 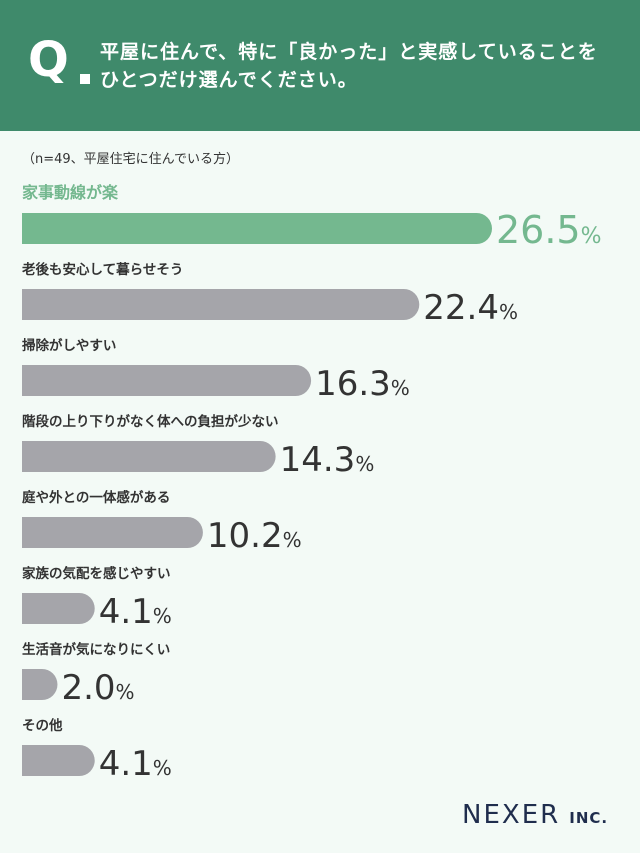 I want to click on value-label: 16.3%, so click(x=362, y=384).